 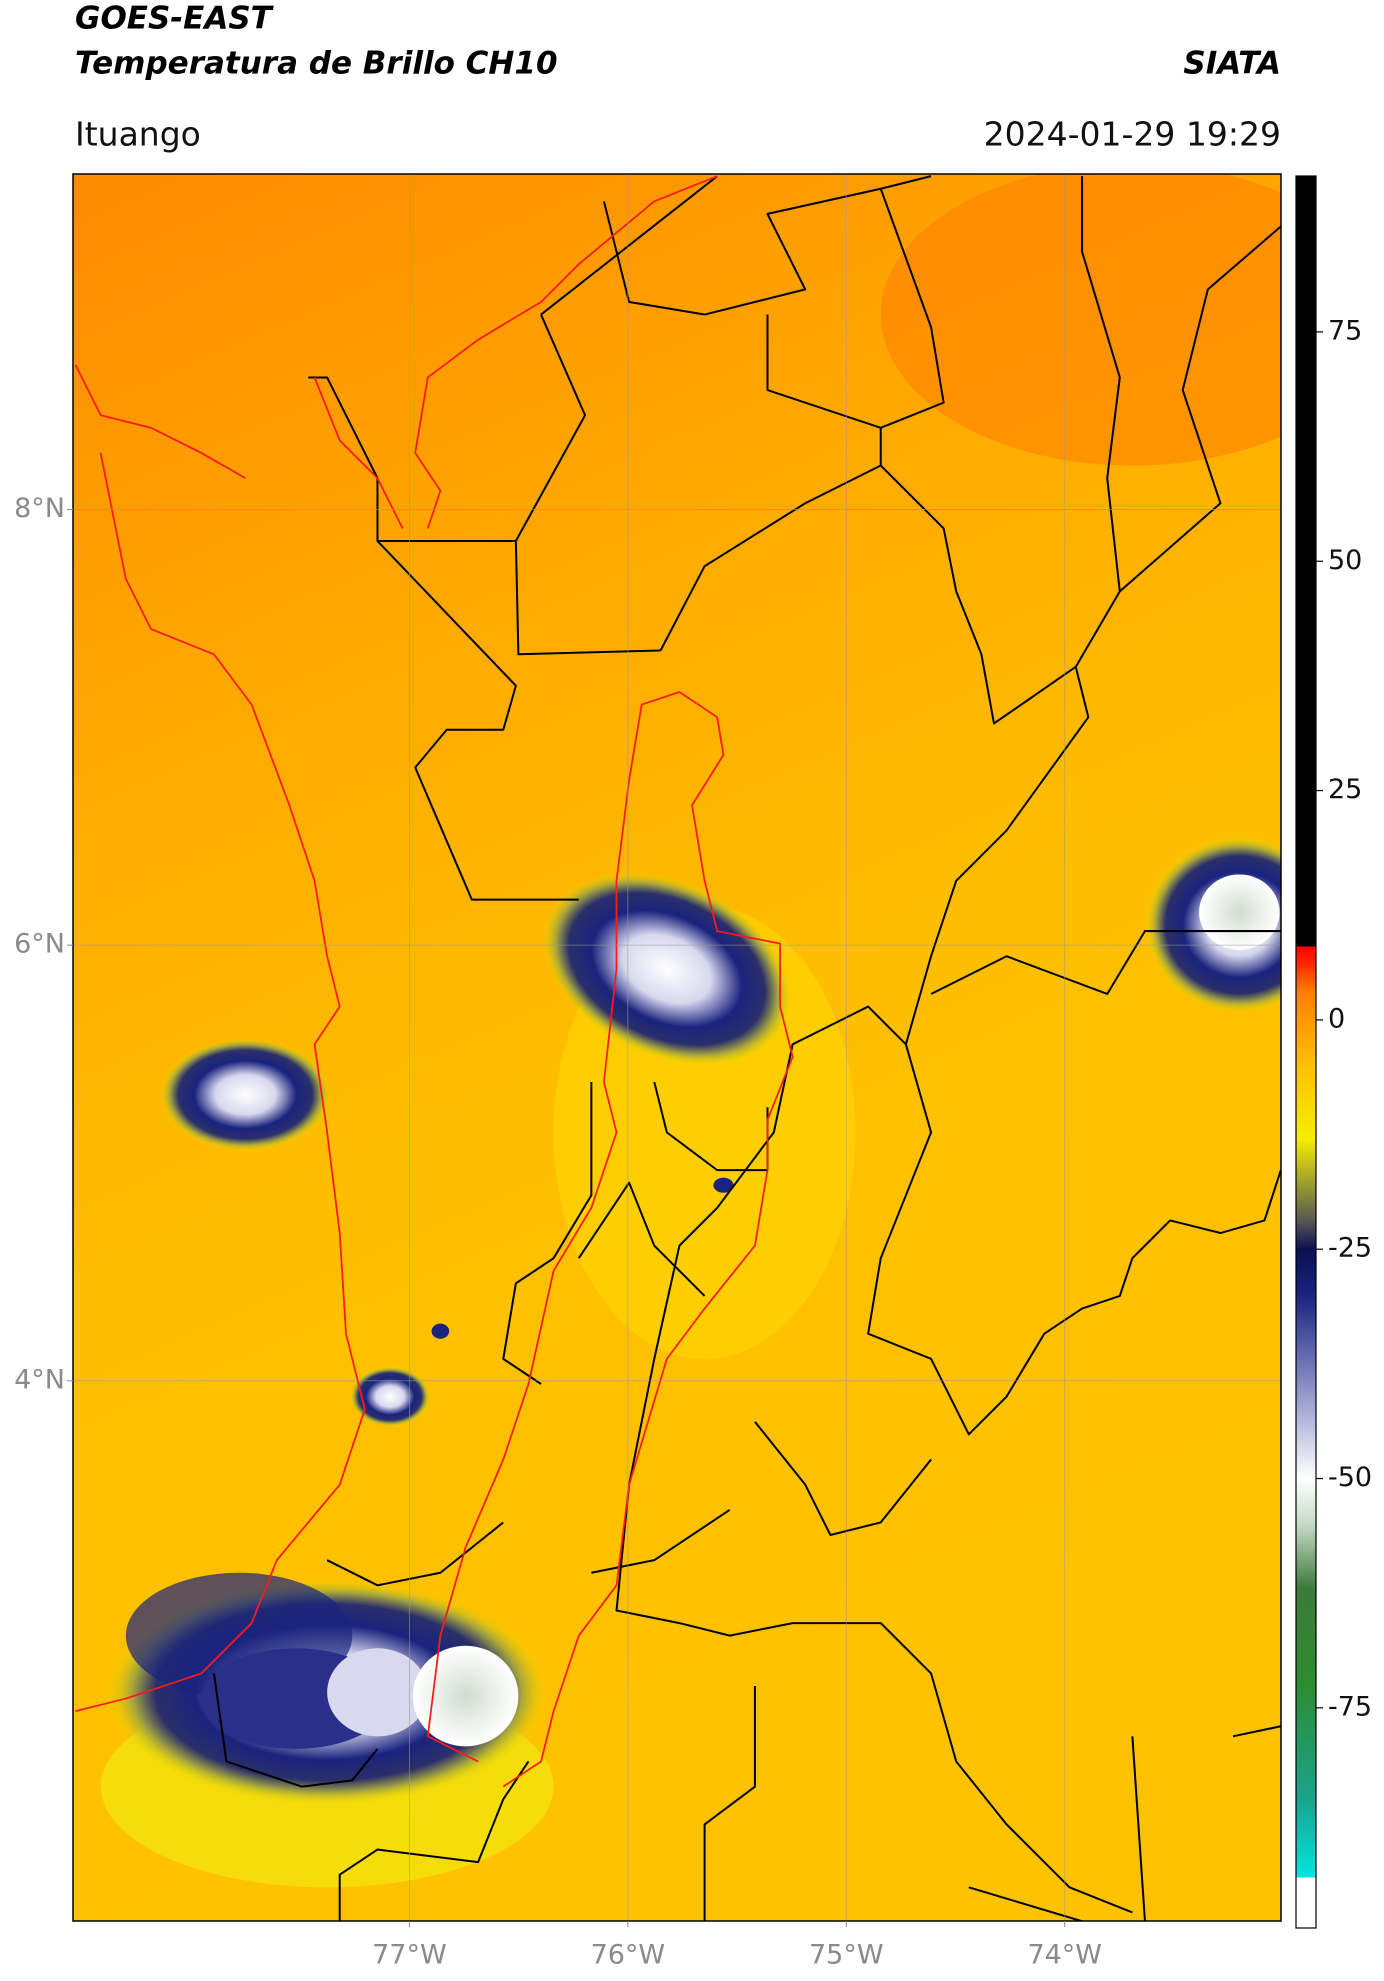 What do you see at coordinates (1232, 64) in the screenshot?
I see `brand: SIATA` at bounding box center [1232, 64].